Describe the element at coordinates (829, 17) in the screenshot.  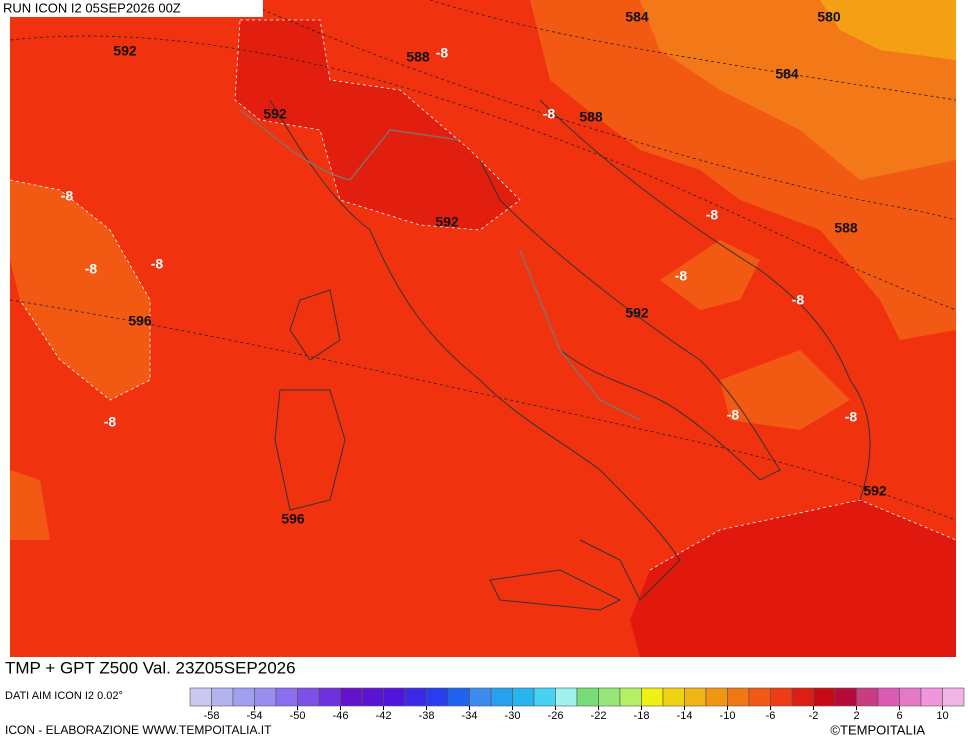
I see `contour-label: 580` at that location.